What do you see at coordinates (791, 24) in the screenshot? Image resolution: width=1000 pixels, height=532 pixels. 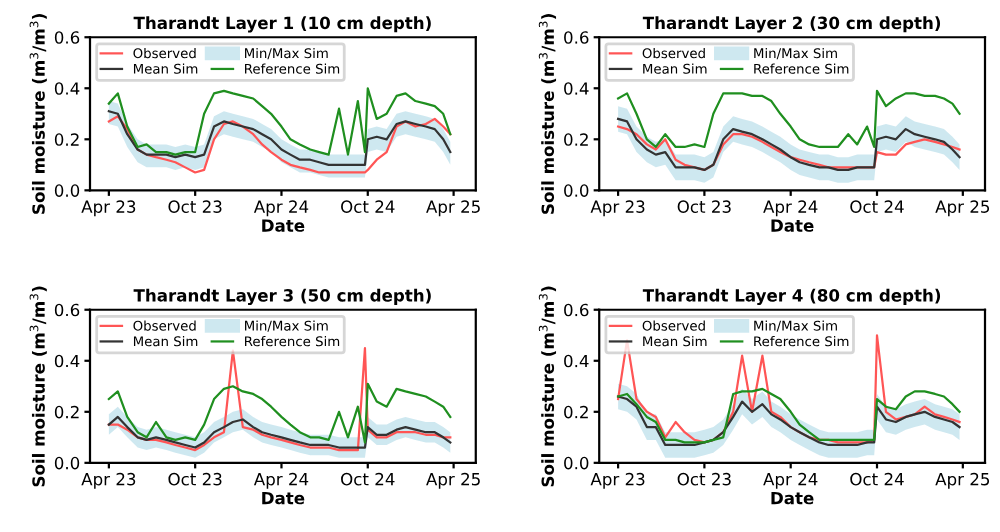 I see `chart-title: Tharandt Layer 2 (30 cm depth)` at bounding box center [791, 24].